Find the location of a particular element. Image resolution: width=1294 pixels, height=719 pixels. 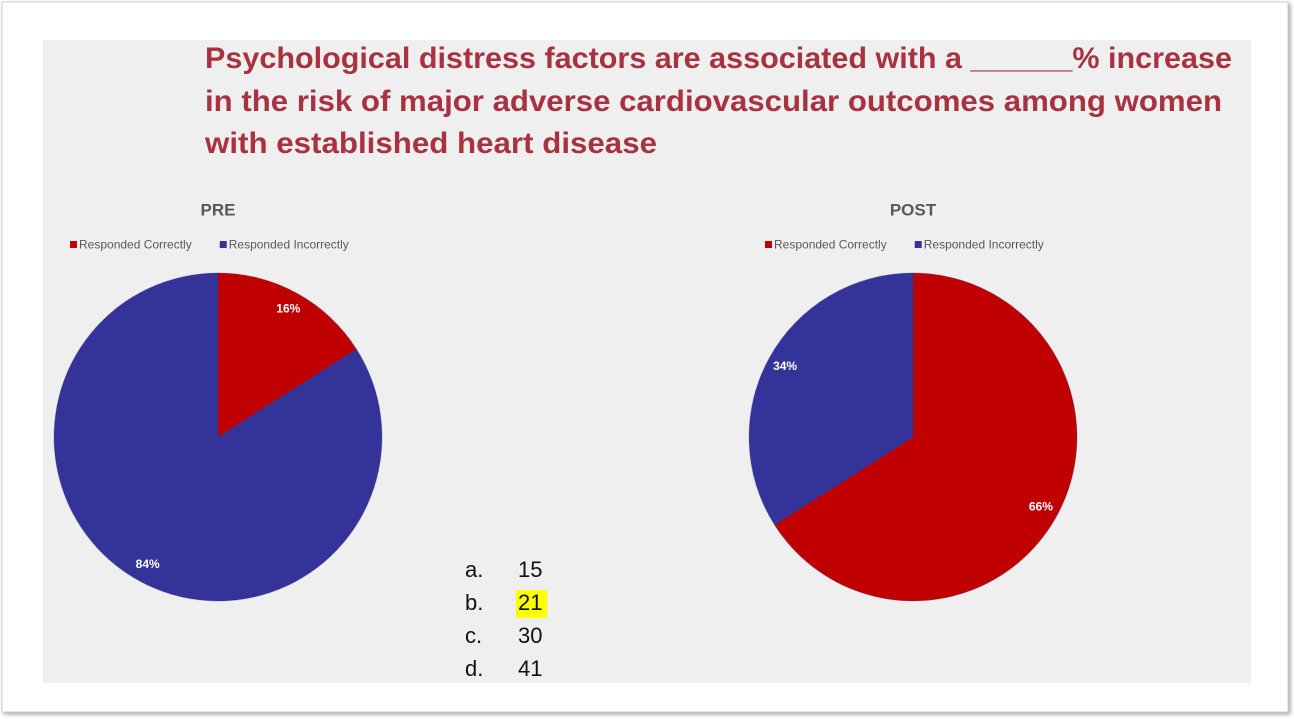

option-value: 30 is located at coordinates (530, 635).